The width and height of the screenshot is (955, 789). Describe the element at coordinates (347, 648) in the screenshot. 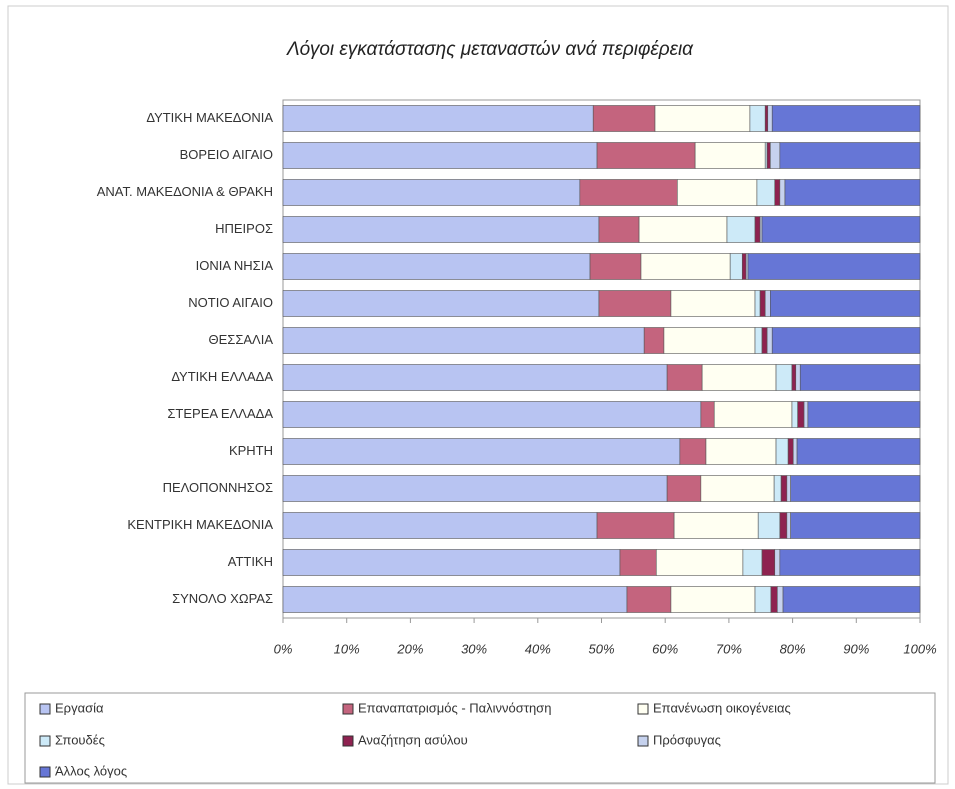

I see `x-tick-label: 10%` at that location.